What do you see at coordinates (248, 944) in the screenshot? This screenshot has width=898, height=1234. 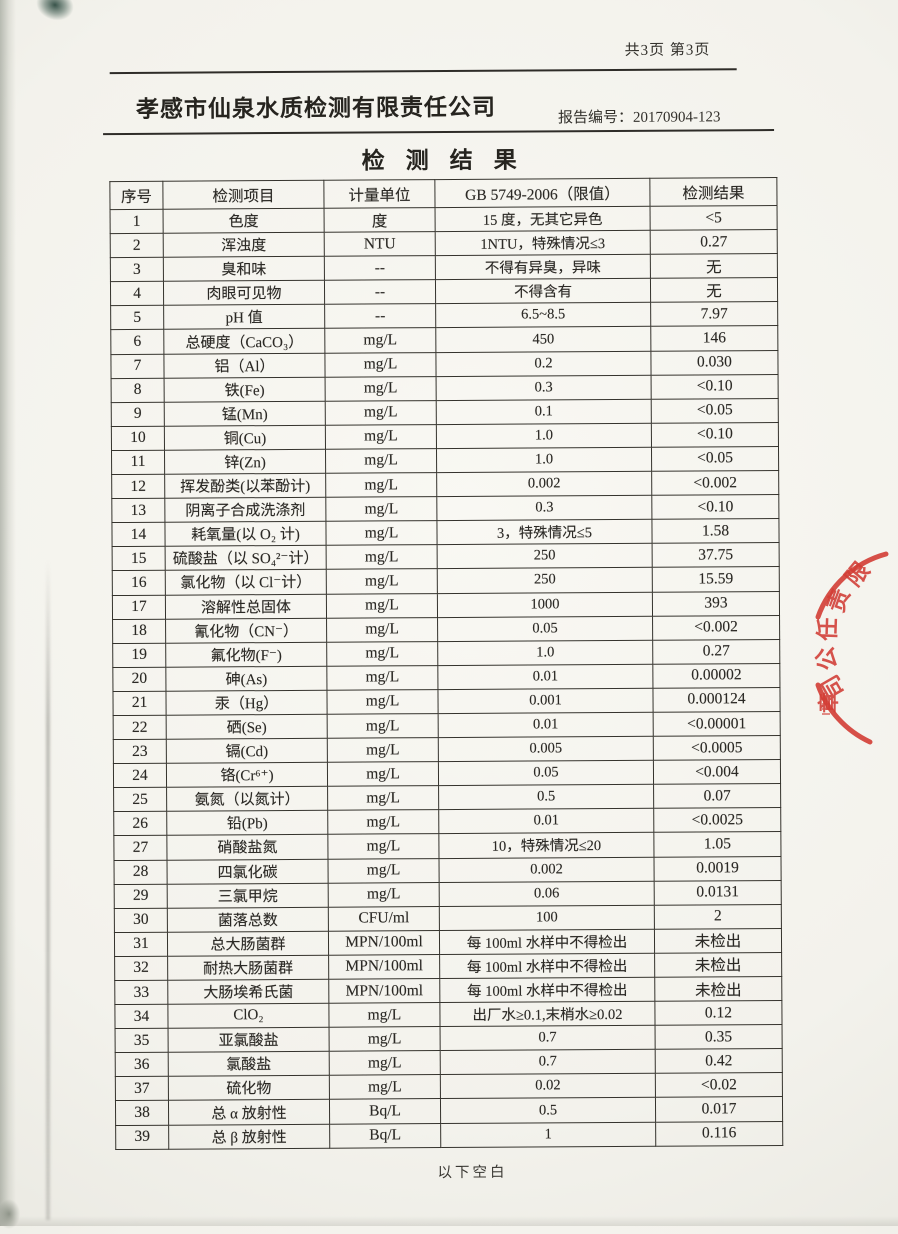 I see `cell-item: 总大肠菌群` at bounding box center [248, 944].